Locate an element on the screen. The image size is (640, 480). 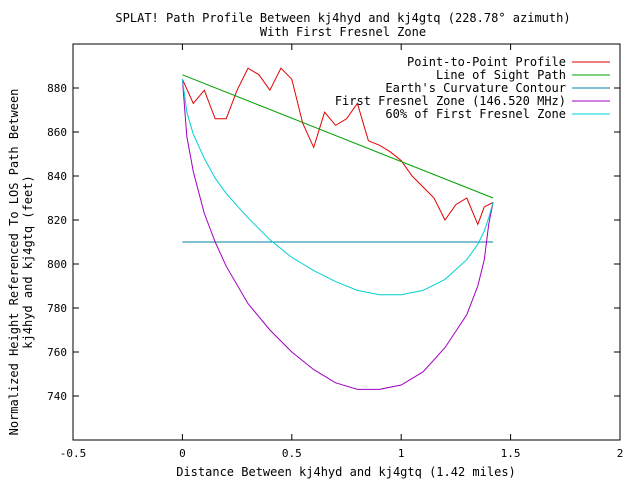
x-tick-label: 0 is located at coordinates (182, 453).